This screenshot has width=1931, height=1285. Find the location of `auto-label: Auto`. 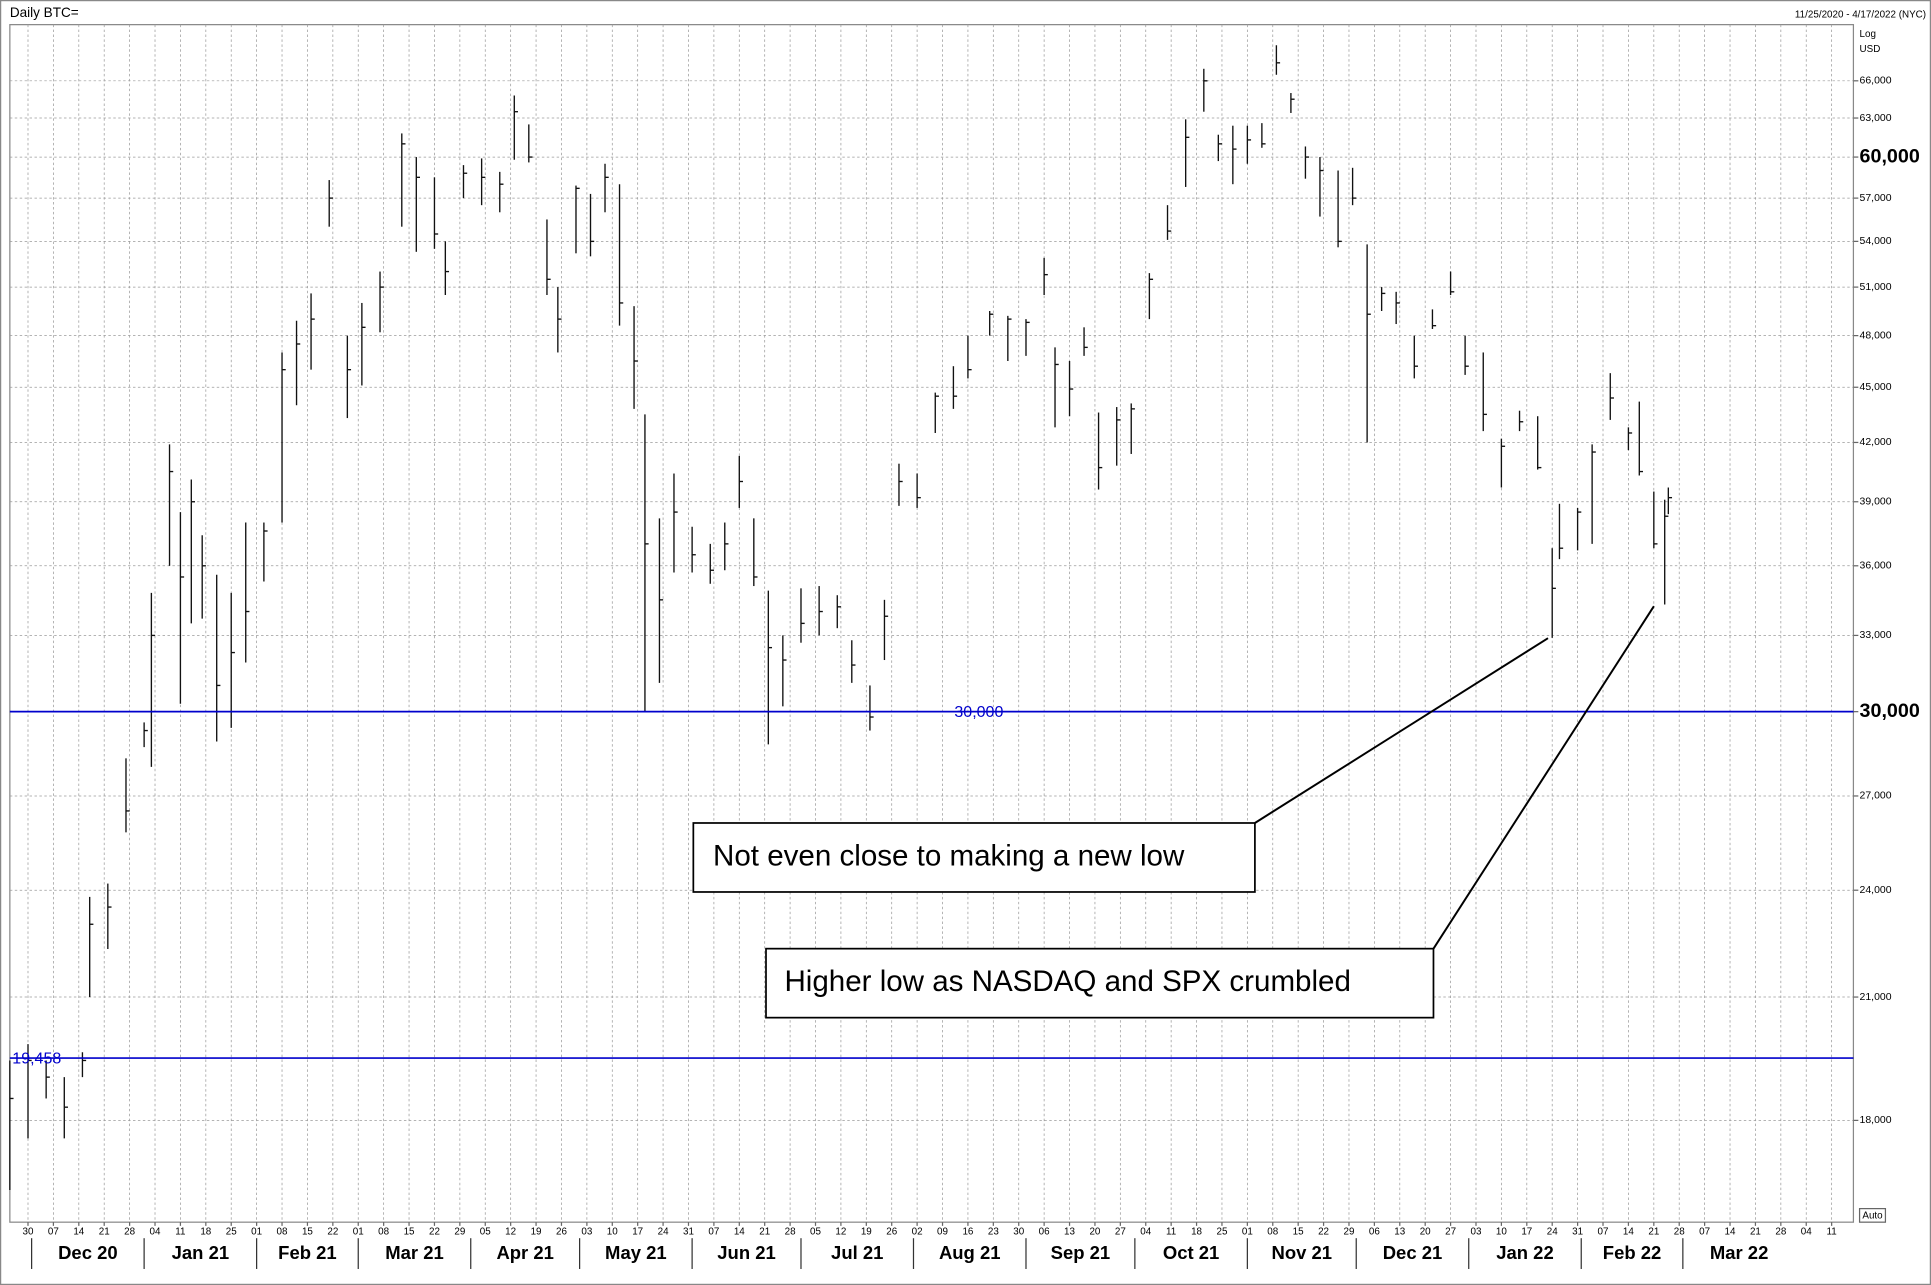

auto-label: Auto is located at coordinates (1872, 1216).